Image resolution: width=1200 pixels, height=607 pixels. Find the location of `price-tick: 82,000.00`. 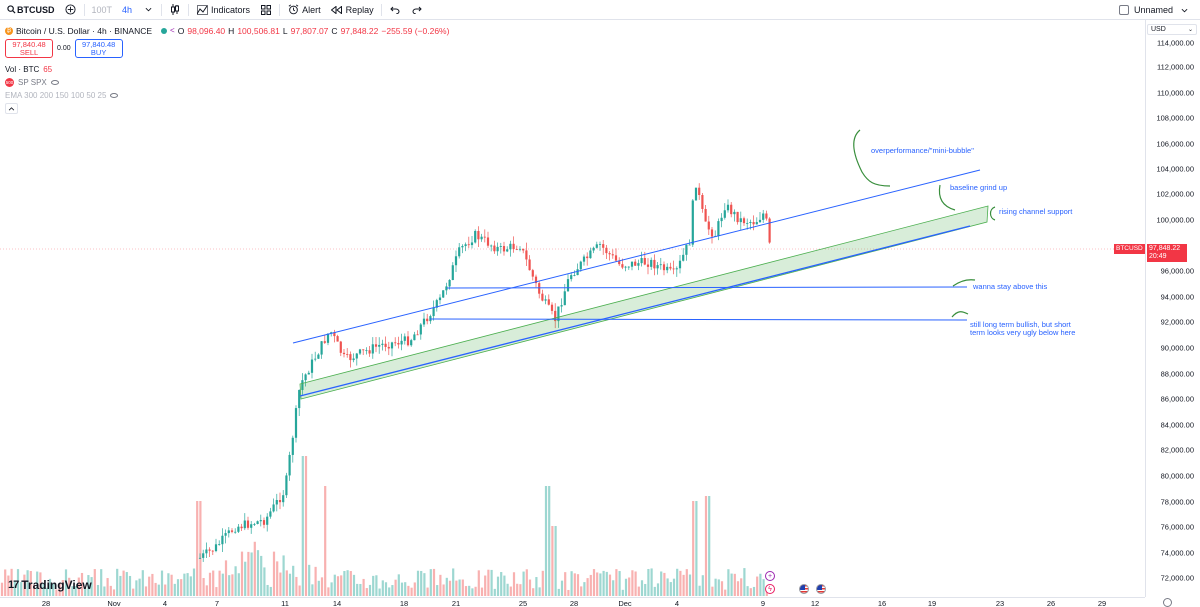

price-tick: 82,000.00 is located at coordinates (1177, 450).